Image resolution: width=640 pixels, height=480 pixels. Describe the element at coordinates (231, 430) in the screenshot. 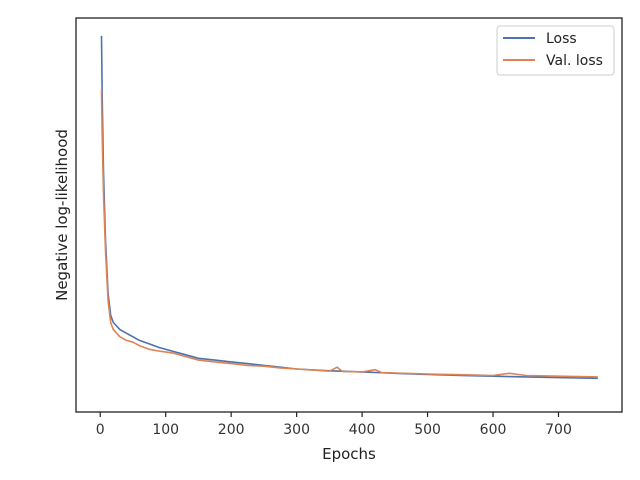

I see `x-tick-label-200: 200` at that location.